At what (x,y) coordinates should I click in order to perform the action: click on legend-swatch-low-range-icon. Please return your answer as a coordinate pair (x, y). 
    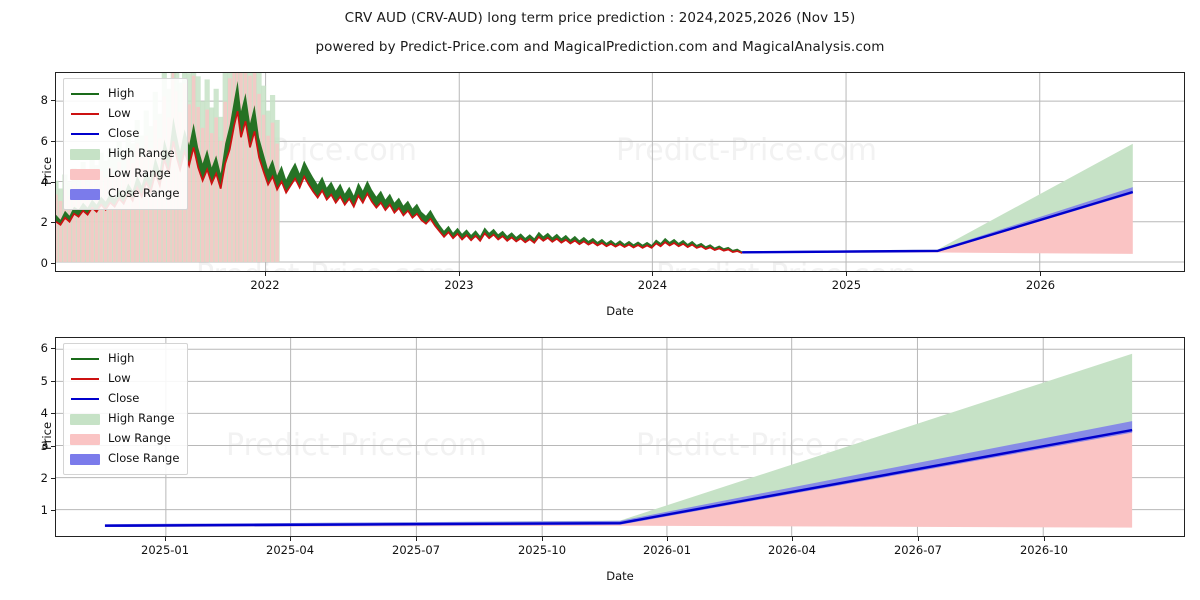
    Looking at the image, I should click on (85, 174).